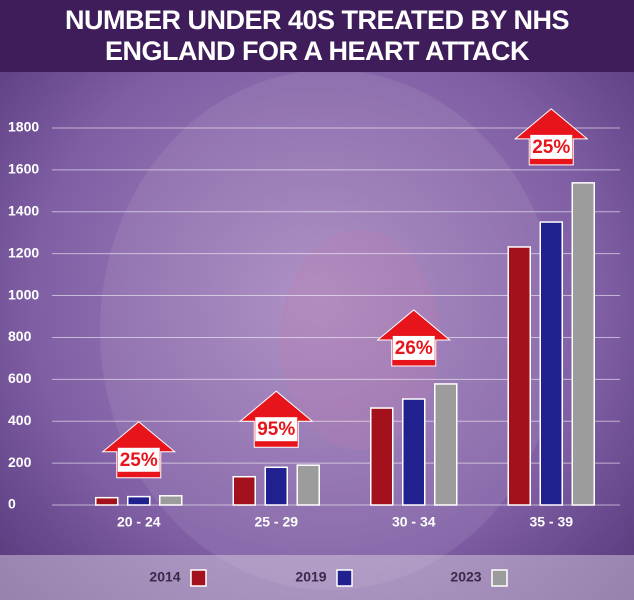 The width and height of the screenshot is (634, 600). What do you see at coordinates (276, 522) in the screenshot?
I see `x-tick-label: 25 - 29` at bounding box center [276, 522].